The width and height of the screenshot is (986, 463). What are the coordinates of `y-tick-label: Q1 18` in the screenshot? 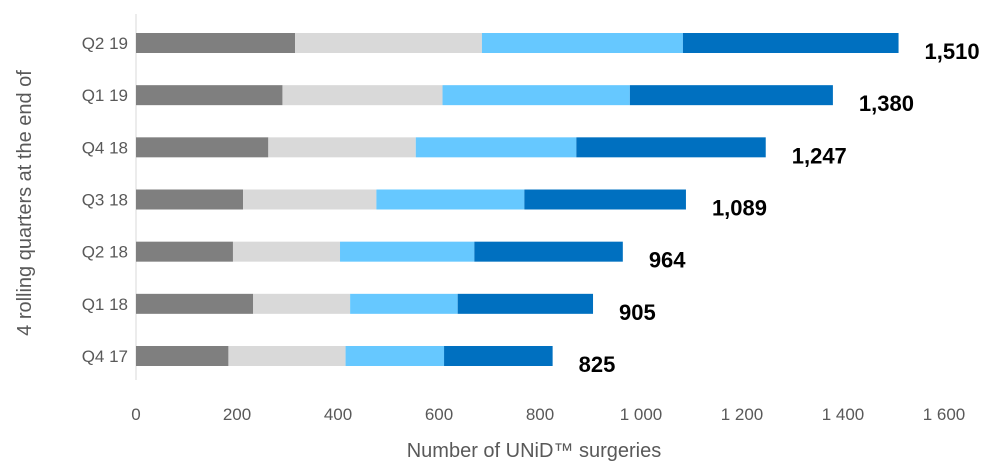 It's located at (105, 304).